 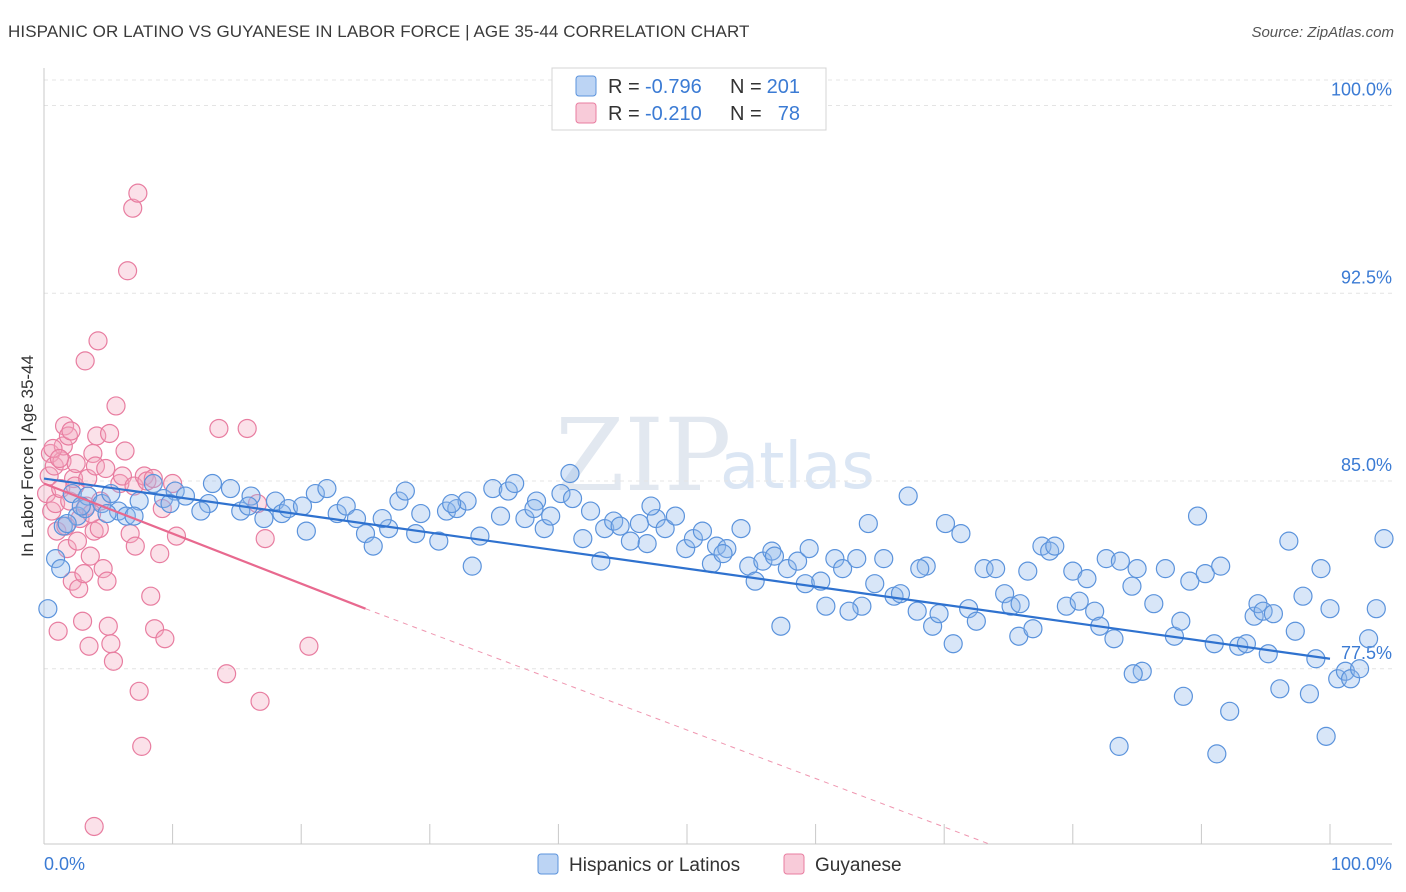 What do you see at coordinates (719, 864) in the screenshot?
I see `bottom-legend: Hispanics or Latinos Guyanese` at bounding box center [719, 864].